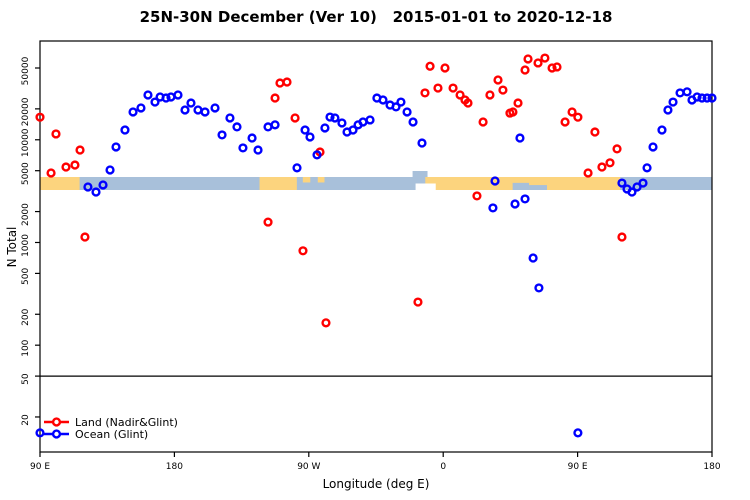  Describe the element at coordinates (126, 422) in the screenshot. I see `legend-label: Land (Nadir&Glint)` at that location.